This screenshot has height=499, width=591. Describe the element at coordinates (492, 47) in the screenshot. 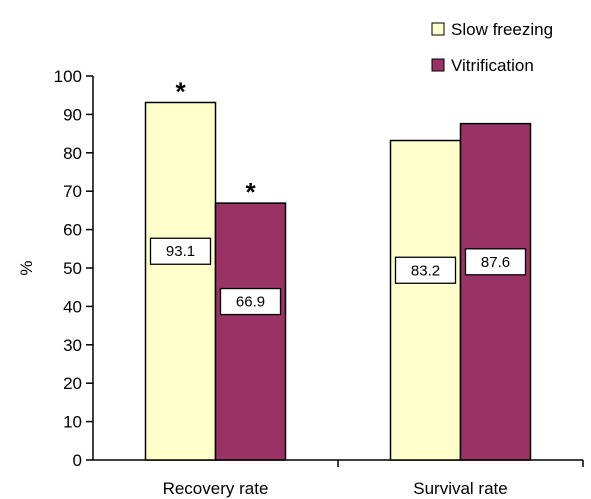

I see `legend: Slow freezing Vitrification` at that location.